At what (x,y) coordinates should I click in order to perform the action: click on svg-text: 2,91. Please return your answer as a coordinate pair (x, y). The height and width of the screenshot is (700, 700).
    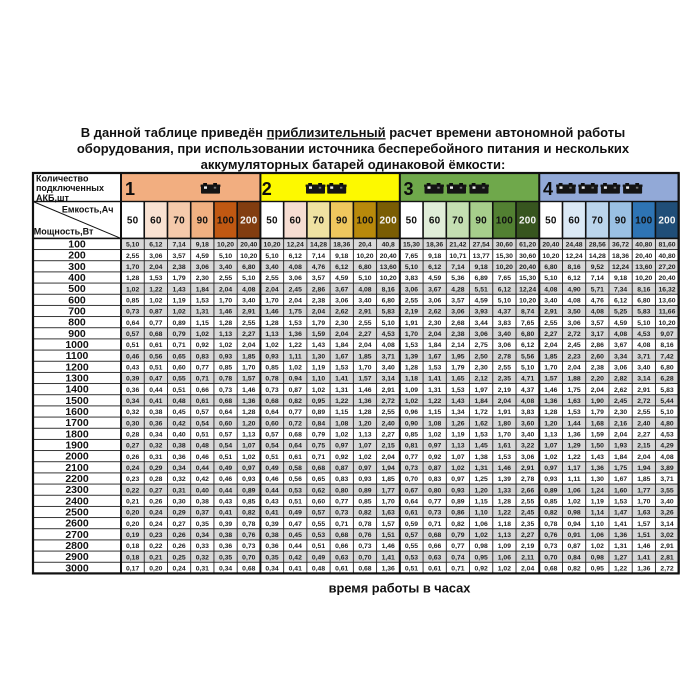
    Looking at the image, I should click on (388, 390).